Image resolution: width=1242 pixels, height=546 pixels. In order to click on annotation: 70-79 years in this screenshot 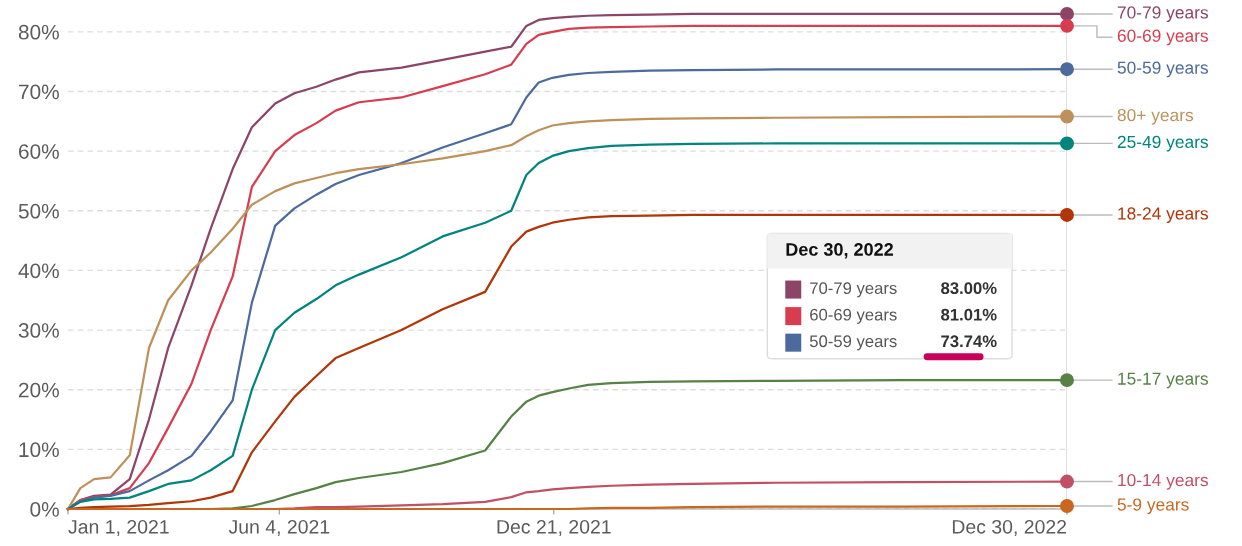, I will do `click(853, 290)`.